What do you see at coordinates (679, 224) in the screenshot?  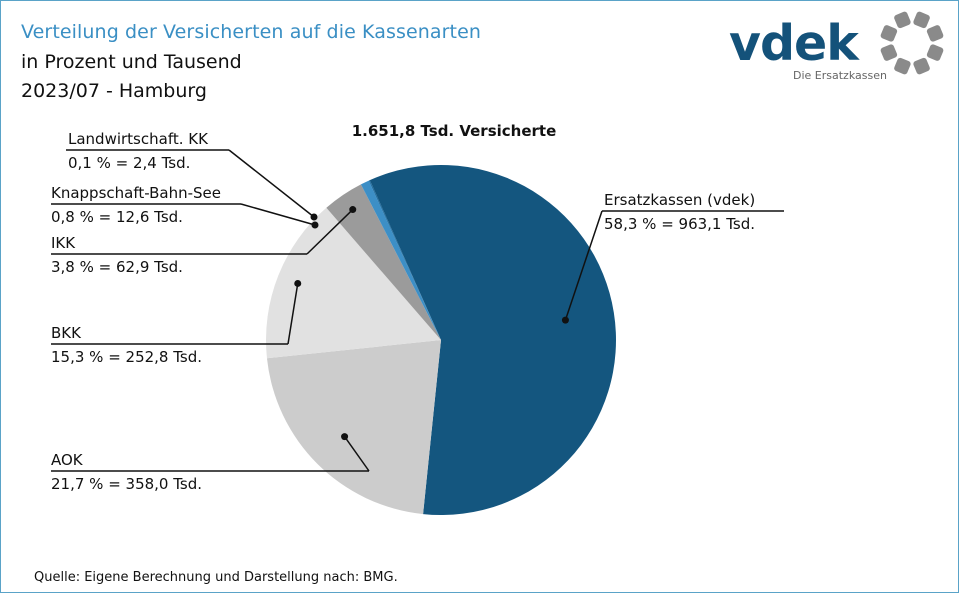 I see `slice-value-label: 58,3 % = 963,1 Tsd.` at bounding box center [679, 224].